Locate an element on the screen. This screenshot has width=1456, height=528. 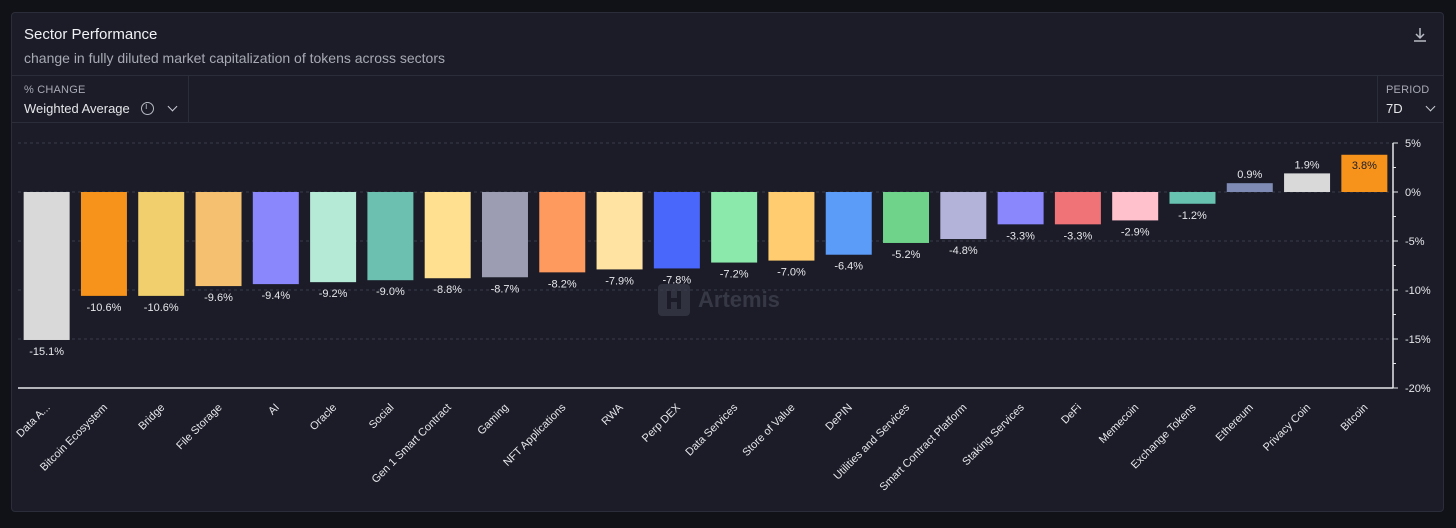
y-tick-label: 5% is located at coordinates (1413, 144).